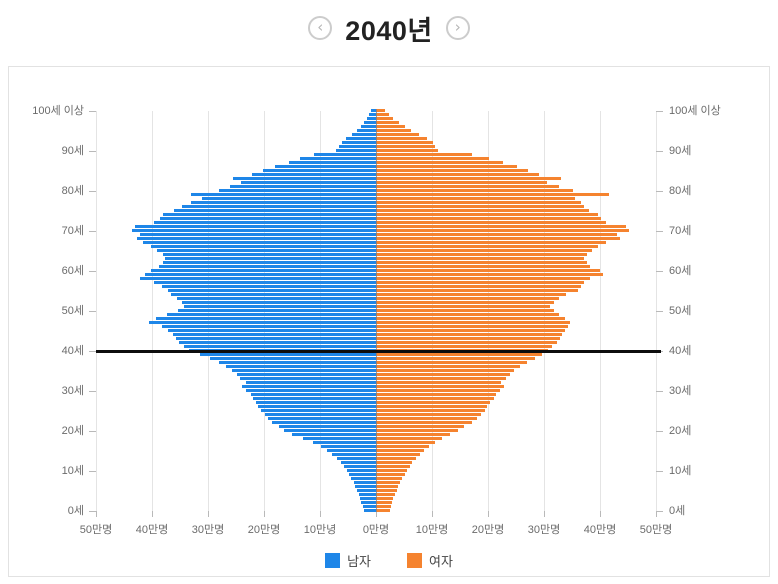 The height and width of the screenshot is (584, 778). I want to click on center-axis-line, so click(376, 310).